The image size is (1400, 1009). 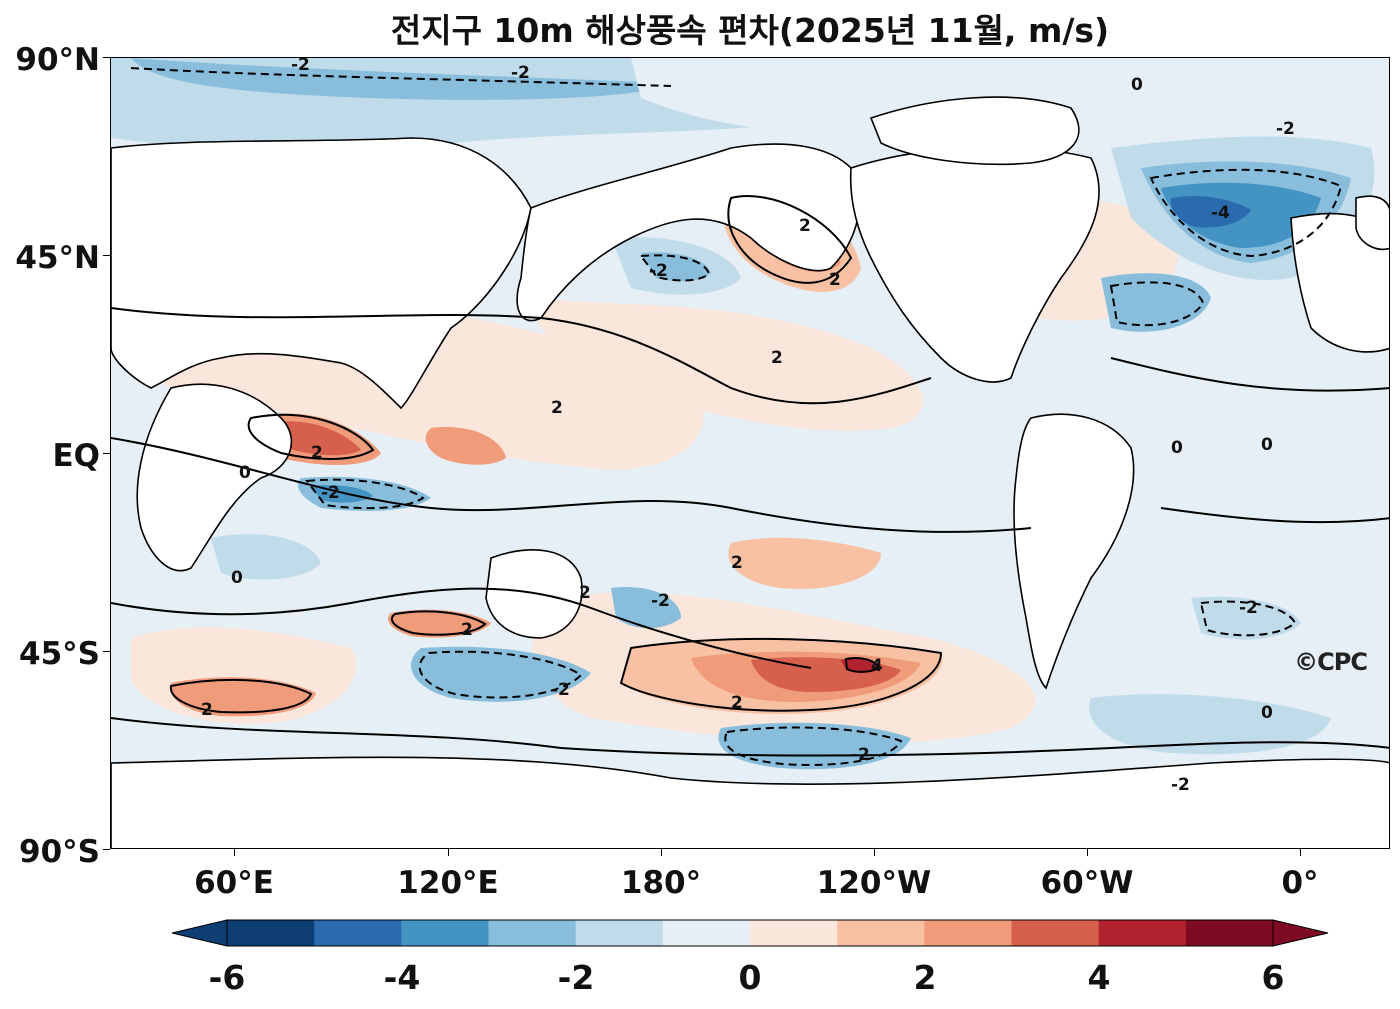 What do you see at coordinates (227, 977) in the screenshot?
I see `colorbar-label: -6` at bounding box center [227, 977].